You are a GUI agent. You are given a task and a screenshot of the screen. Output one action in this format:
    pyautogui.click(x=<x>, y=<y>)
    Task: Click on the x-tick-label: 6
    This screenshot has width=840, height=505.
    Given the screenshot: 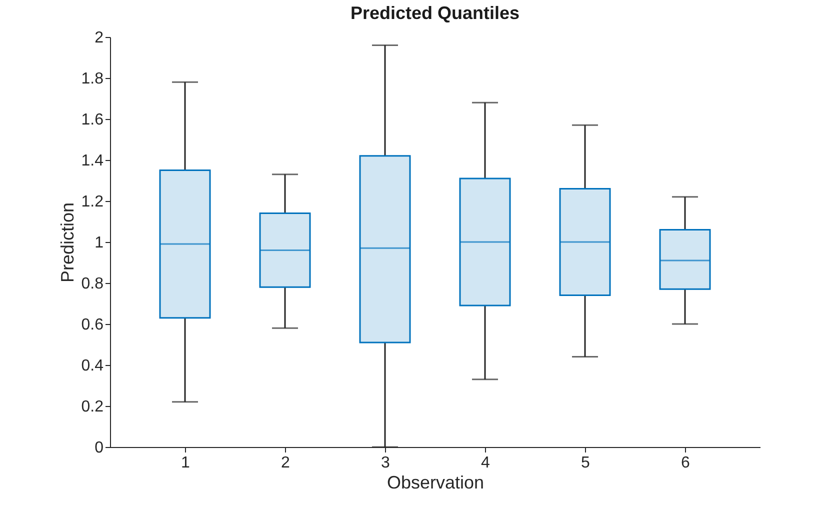 What is the action you would take?
    pyautogui.click(x=685, y=463)
    